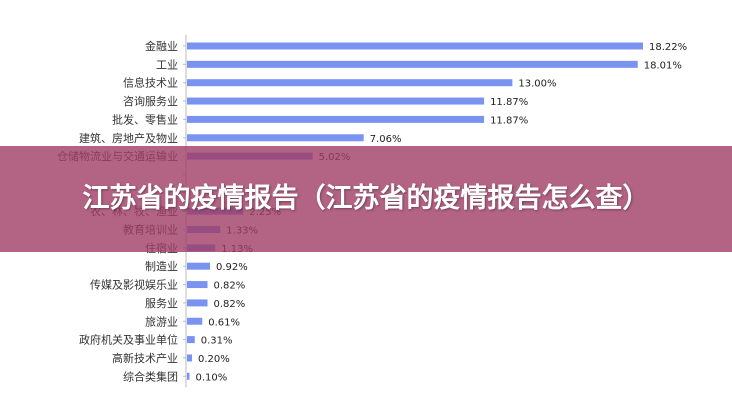 Image resolution: width=732 pixels, height=402 pixels. What do you see at coordinates (145, 119) in the screenshot?
I see `category-label: 批发、零售业` at bounding box center [145, 119].